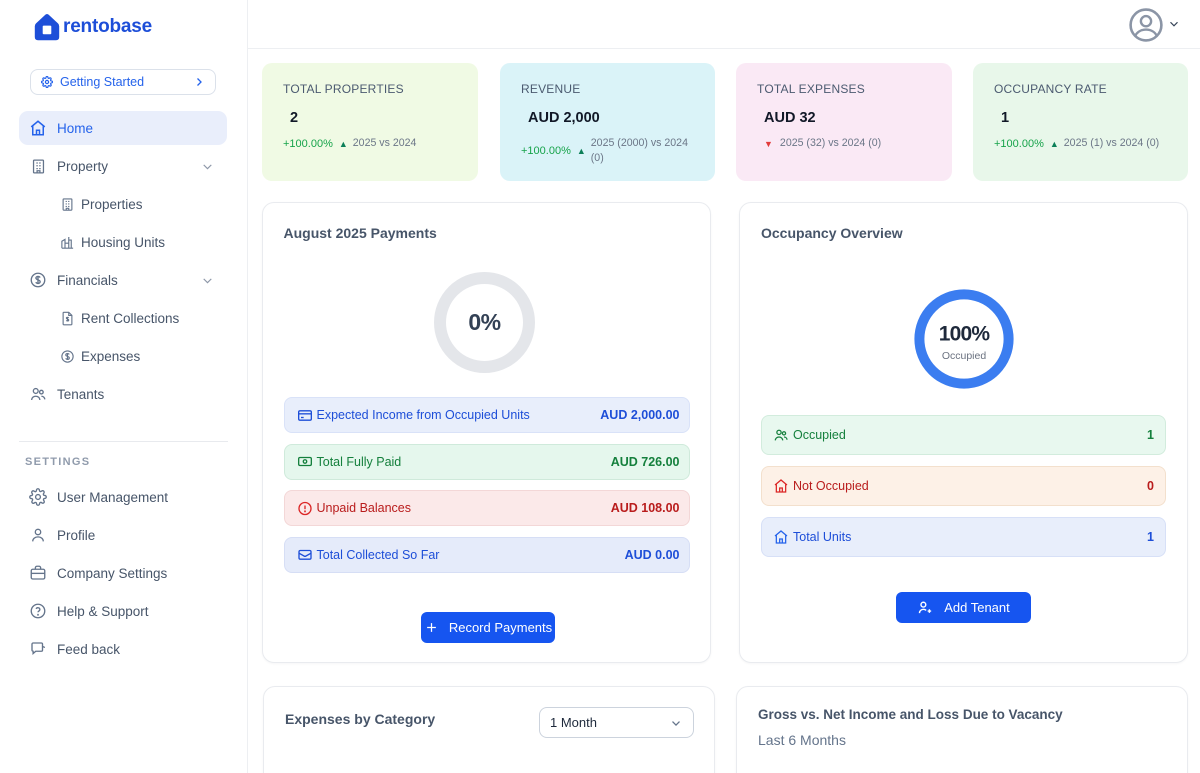 The width and height of the screenshot is (1200, 773). Describe the element at coordinates (484, 322) in the screenshot. I see `svg-text: 0%` at that location.